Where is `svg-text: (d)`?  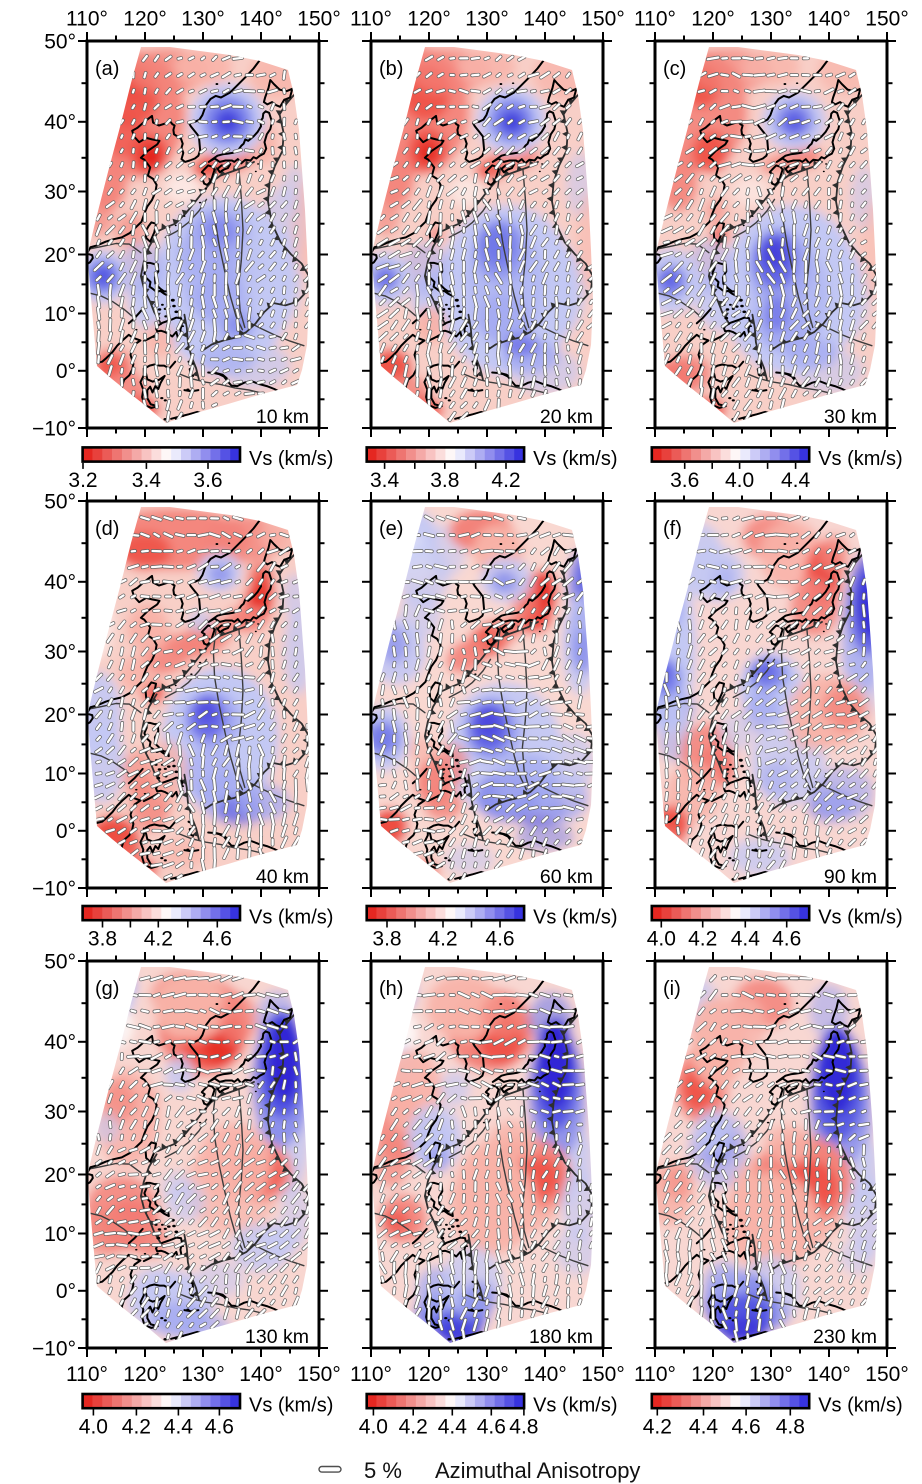
svg-text: (d) is located at coordinates (107, 529).